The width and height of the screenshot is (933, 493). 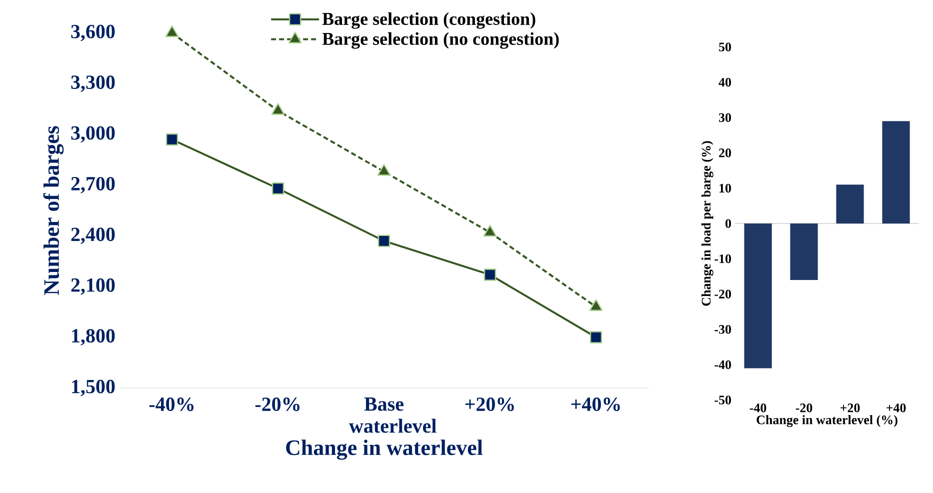 What do you see at coordinates (724, 82) in the screenshot?
I see `y-tick-label: 40` at bounding box center [724, 82].